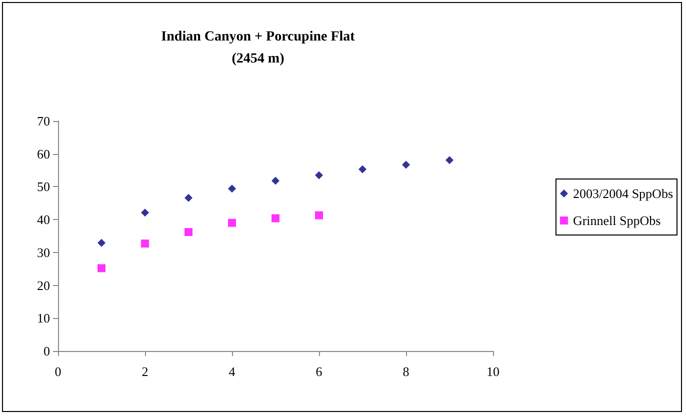 The width and height of the screenshot is (686, 416). I want to click on y-tick-label: 0, so click(47, 351).